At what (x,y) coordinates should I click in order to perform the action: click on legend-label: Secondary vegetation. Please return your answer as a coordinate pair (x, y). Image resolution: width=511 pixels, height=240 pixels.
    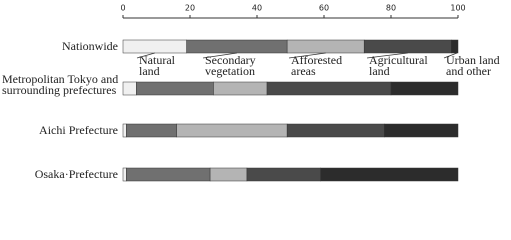
    Looking at the image, I should click on (230, 65).